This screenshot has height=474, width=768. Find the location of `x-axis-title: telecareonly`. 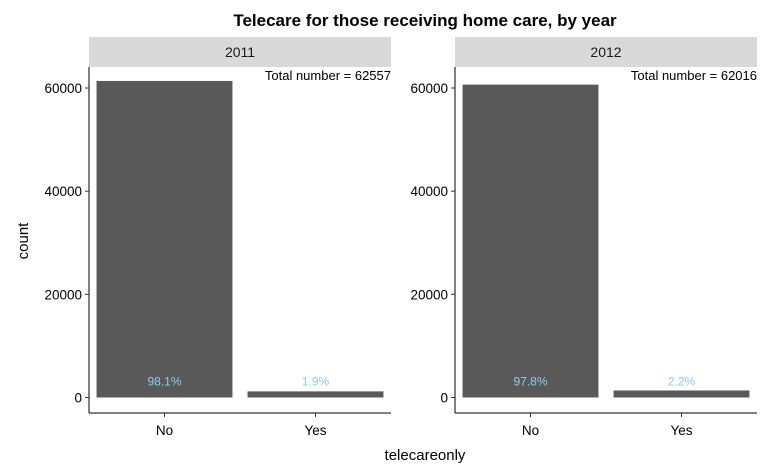

x-axis-title: telecareonly is located at coordinates (425, 455).